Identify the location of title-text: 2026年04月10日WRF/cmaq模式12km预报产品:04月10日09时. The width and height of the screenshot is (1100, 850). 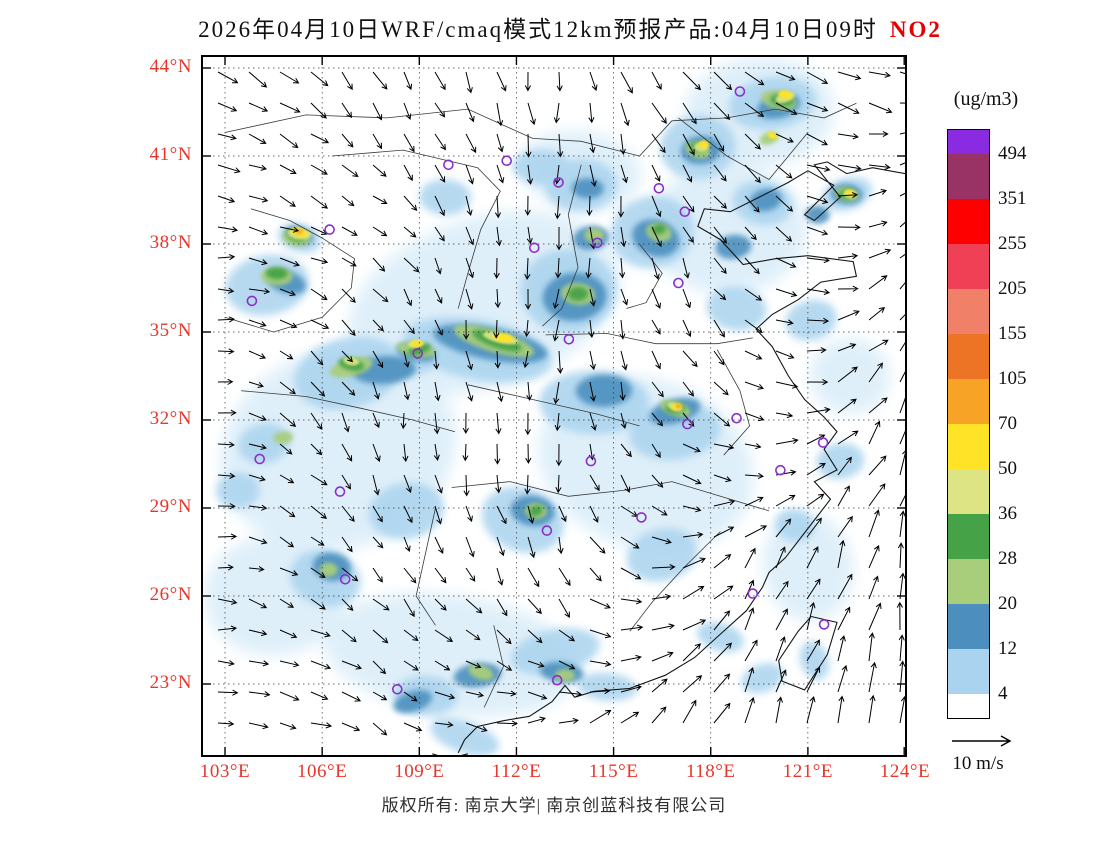
(538, 29).